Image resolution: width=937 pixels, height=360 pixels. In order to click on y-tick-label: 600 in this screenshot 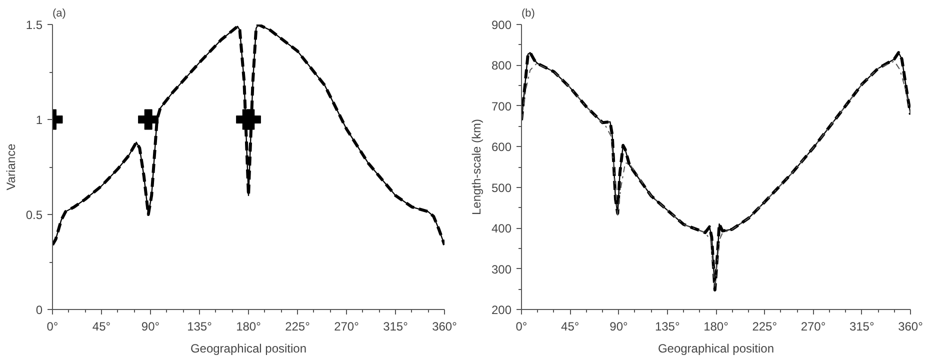, I will do `click(501, 147)`.